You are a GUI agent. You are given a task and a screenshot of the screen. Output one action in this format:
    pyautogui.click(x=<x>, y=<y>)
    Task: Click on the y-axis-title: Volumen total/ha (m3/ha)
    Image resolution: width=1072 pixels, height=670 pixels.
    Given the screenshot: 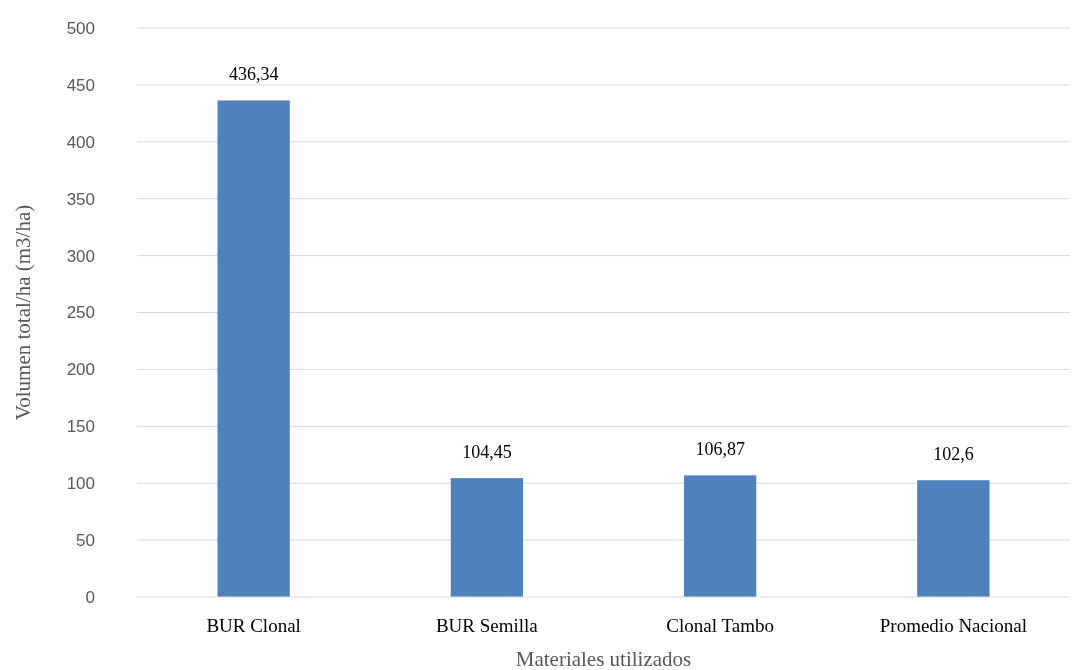 What is the action you would take?
    pyautogui.click(x=23, y=312)
    